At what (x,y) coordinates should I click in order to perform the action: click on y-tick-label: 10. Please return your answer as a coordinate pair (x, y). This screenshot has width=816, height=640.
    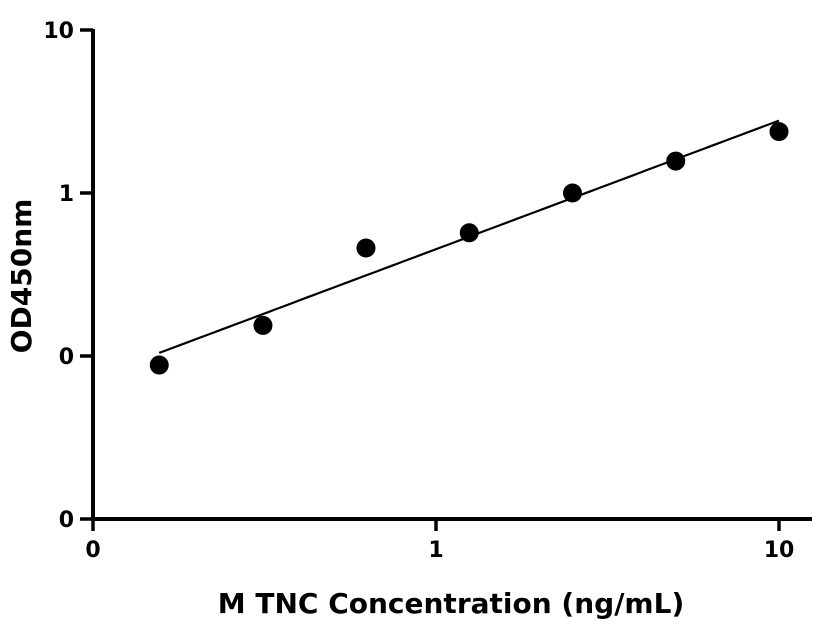
    Looking at the image, I should click on (58, 31).